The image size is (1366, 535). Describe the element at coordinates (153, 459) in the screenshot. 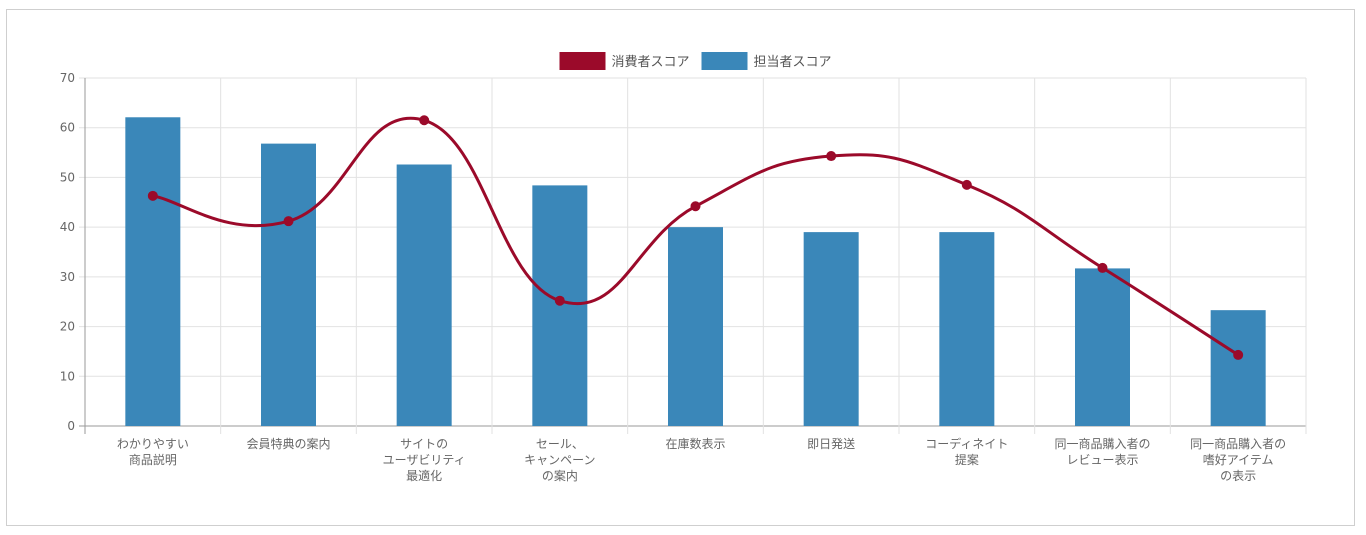

I see `x-tick-label-line: 商品説明` at that location.